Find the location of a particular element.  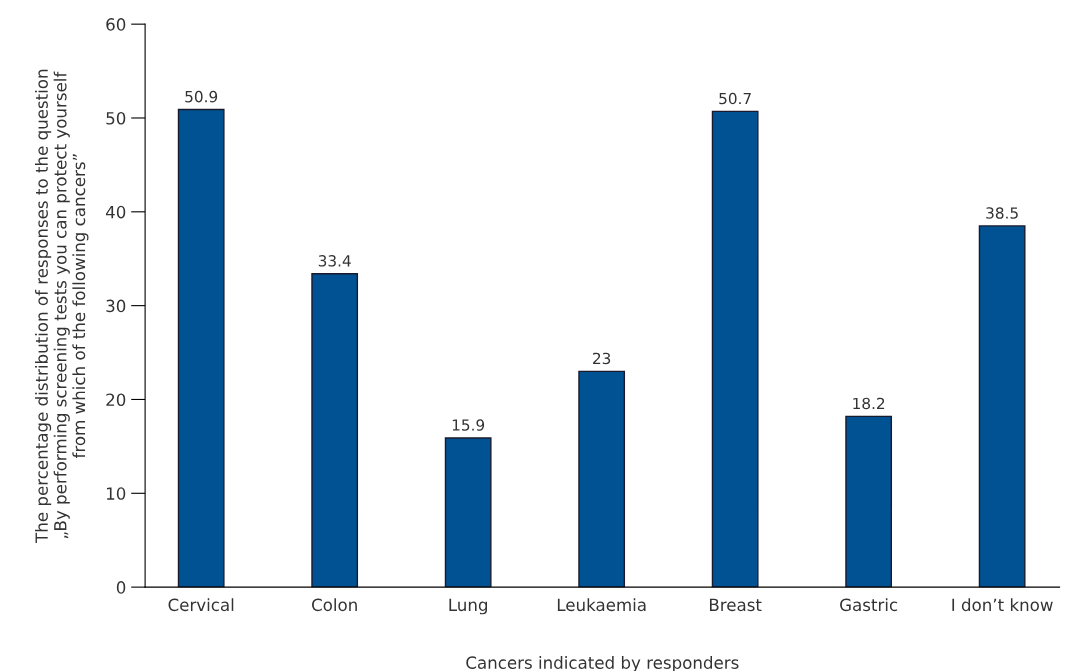

y-tick-label: 0 is located at coordinates (121, 587).